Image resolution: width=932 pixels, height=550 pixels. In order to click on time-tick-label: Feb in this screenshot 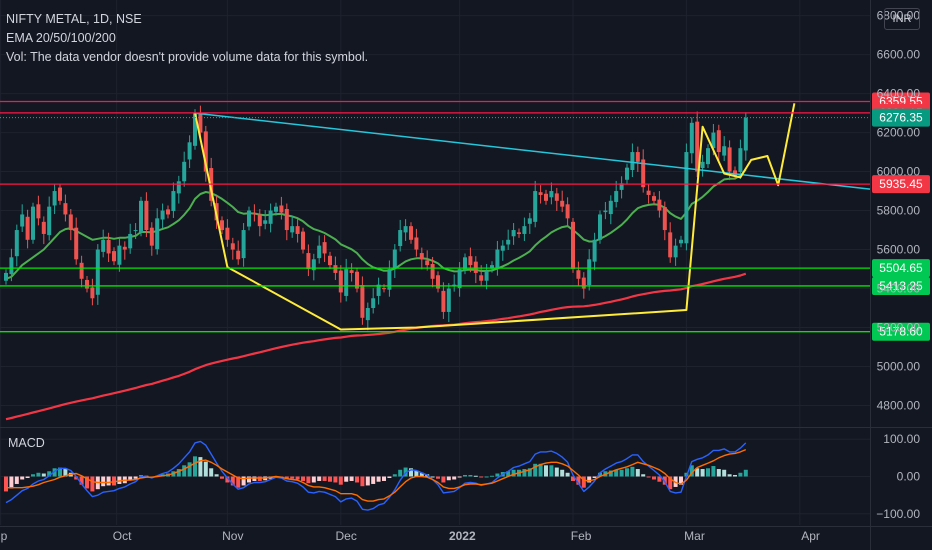, I will do `click(581, 536)`.